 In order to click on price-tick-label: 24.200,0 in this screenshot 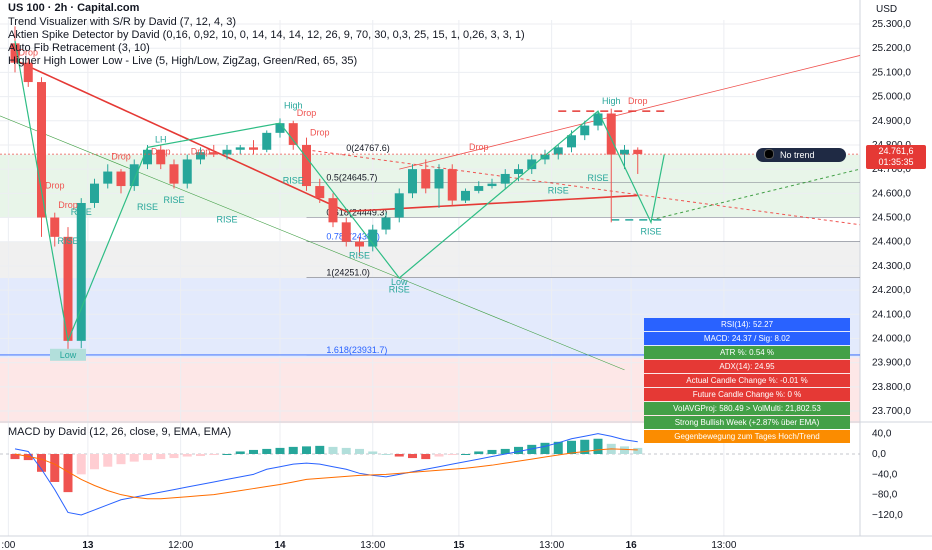, I will do `click(891, 290)`.